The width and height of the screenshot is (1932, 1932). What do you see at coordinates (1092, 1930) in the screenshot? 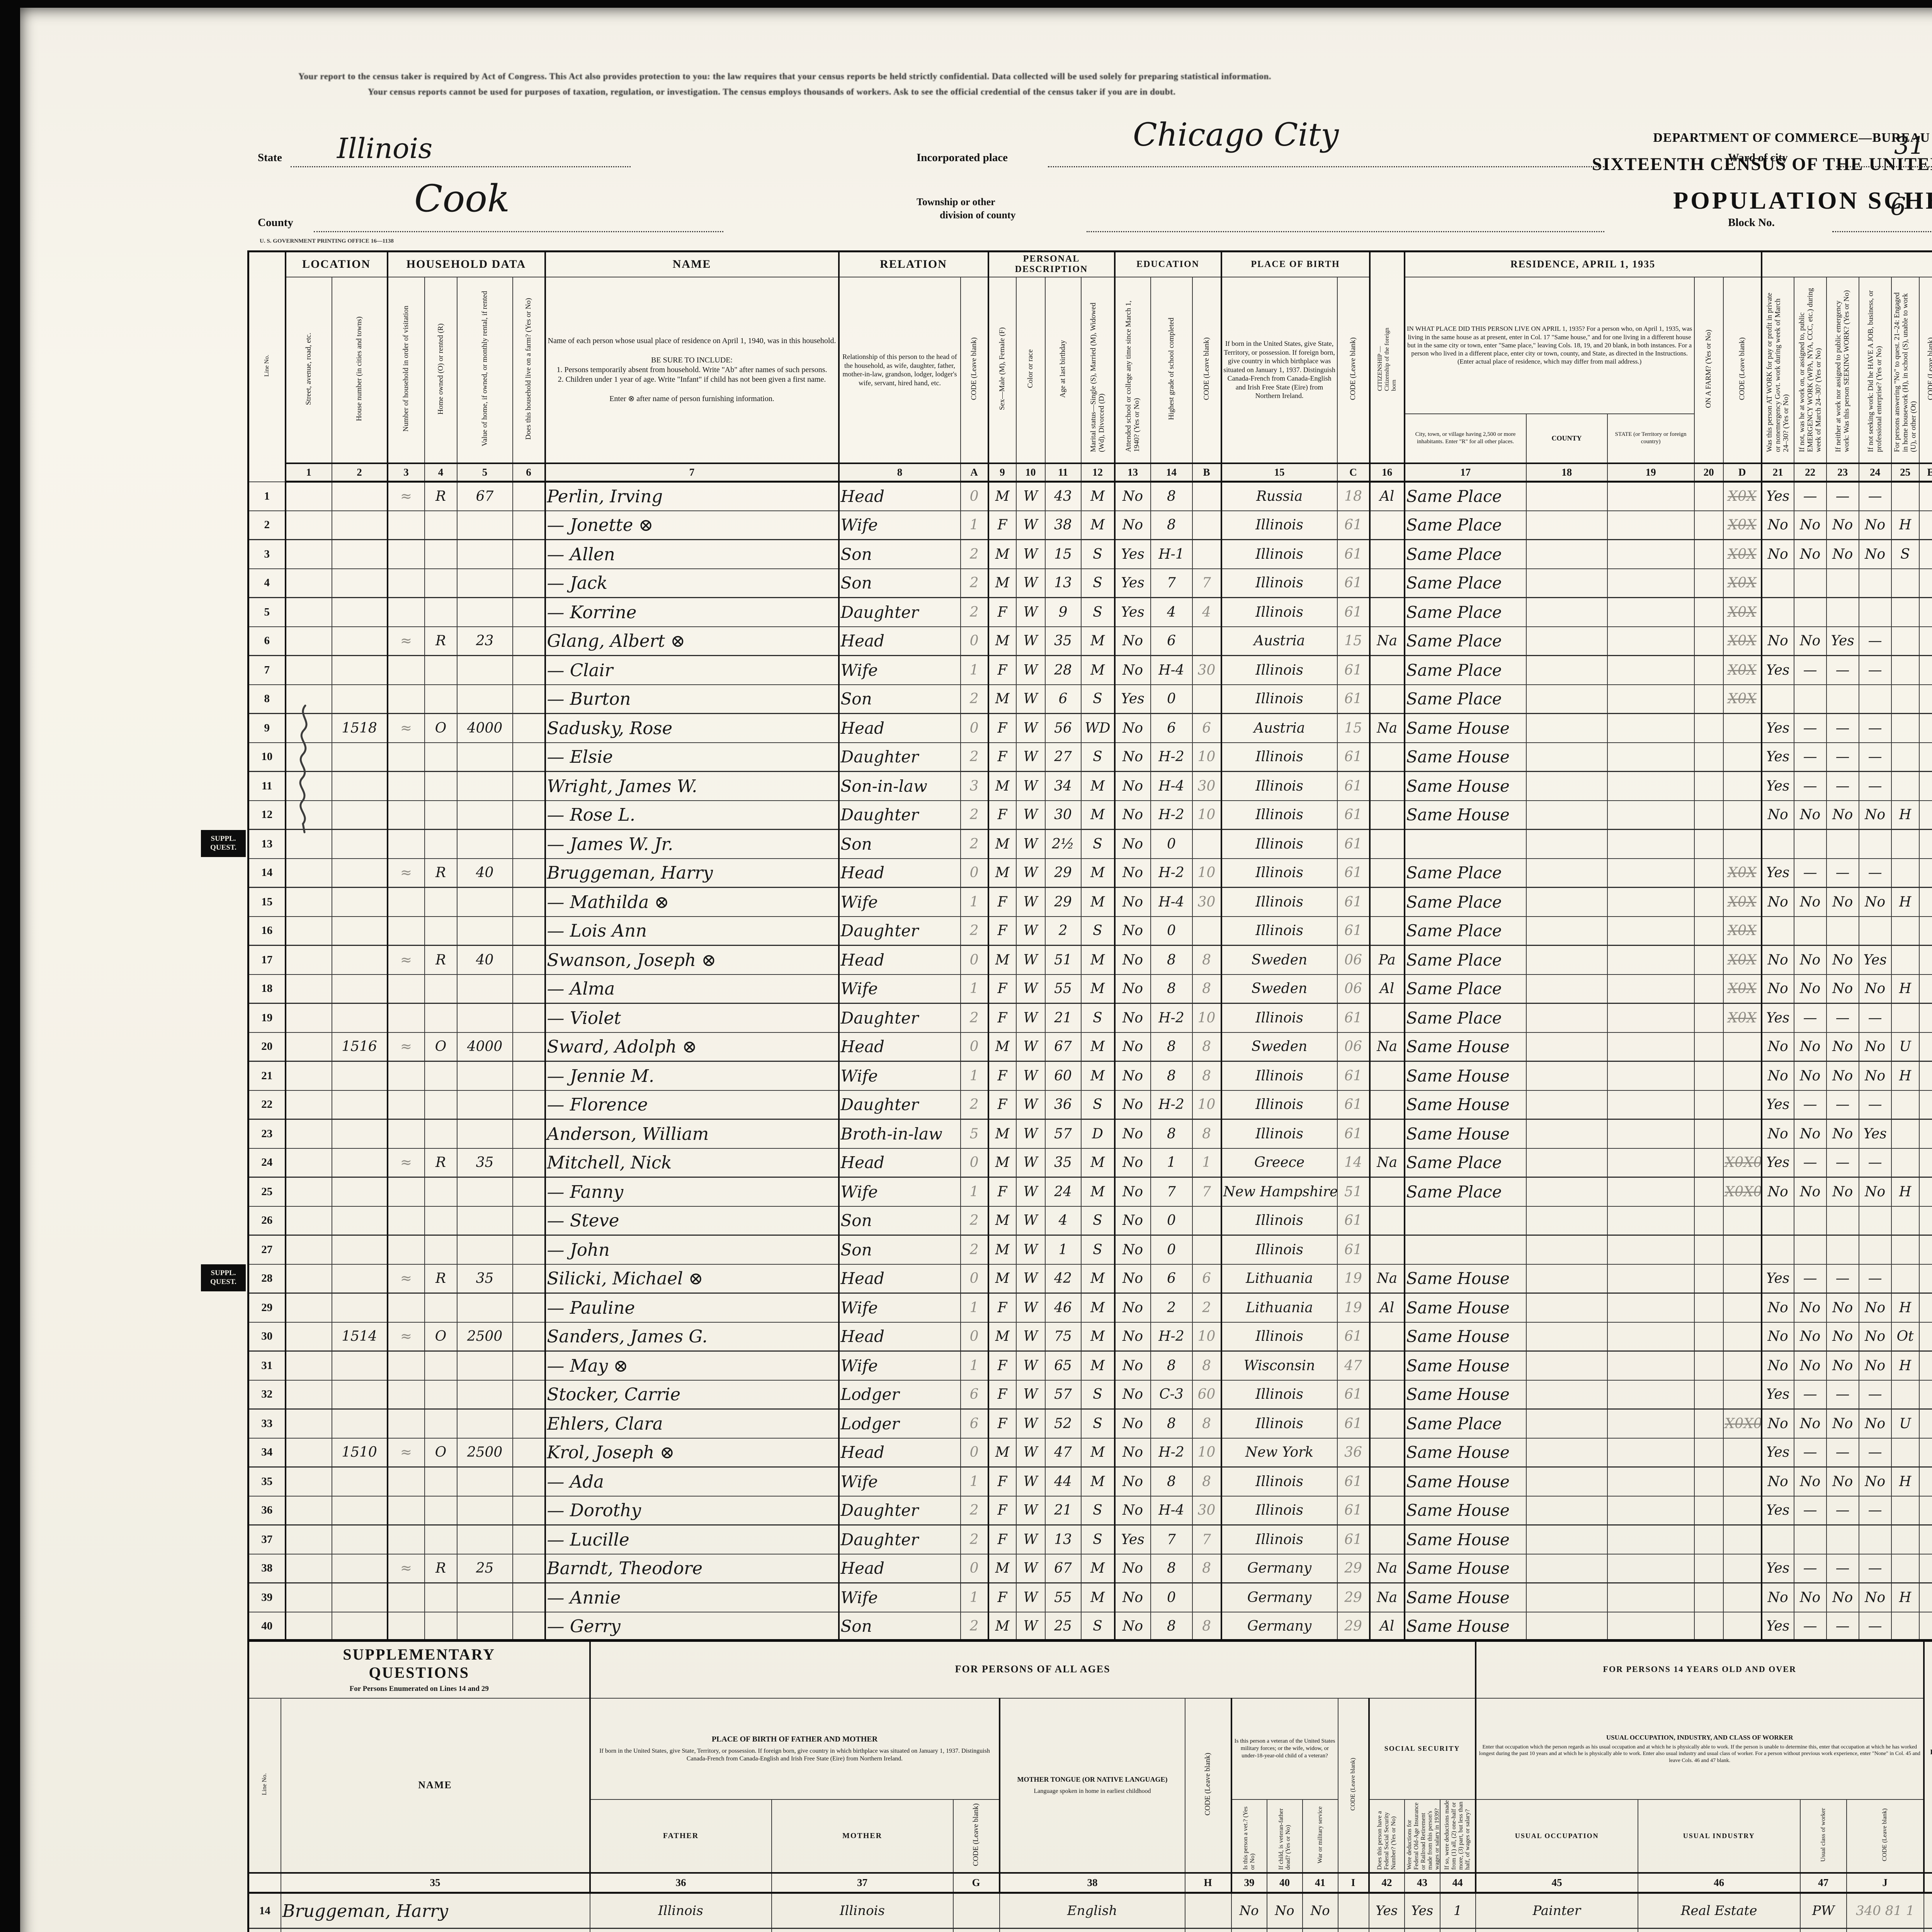
I see `supp-entry-cell: Lithuanian` at bounding box center [1092, 1930].